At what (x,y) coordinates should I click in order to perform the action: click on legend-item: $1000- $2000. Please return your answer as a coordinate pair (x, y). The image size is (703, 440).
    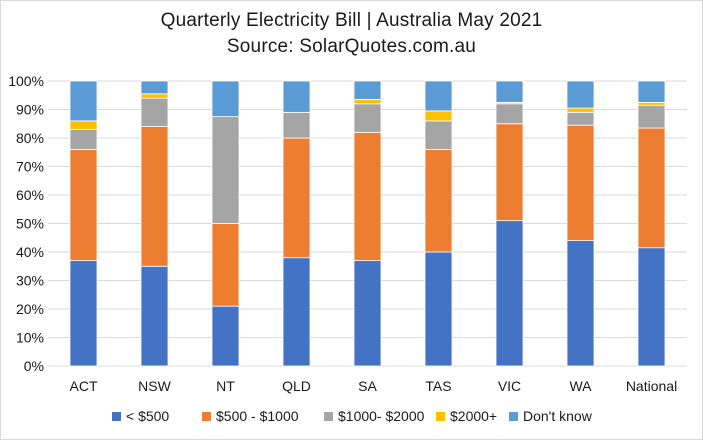
    Looking at the image, I should click on (374, 416).